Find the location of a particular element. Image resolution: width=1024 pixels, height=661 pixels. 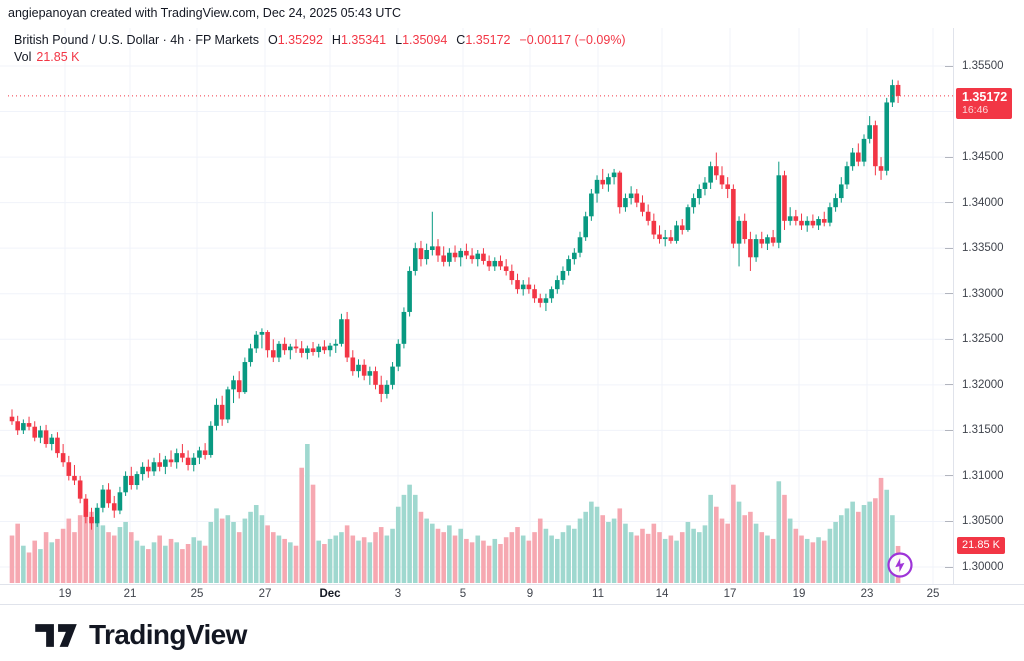

price-axis-label: 1.32500 is located at coordinates (983, 339).